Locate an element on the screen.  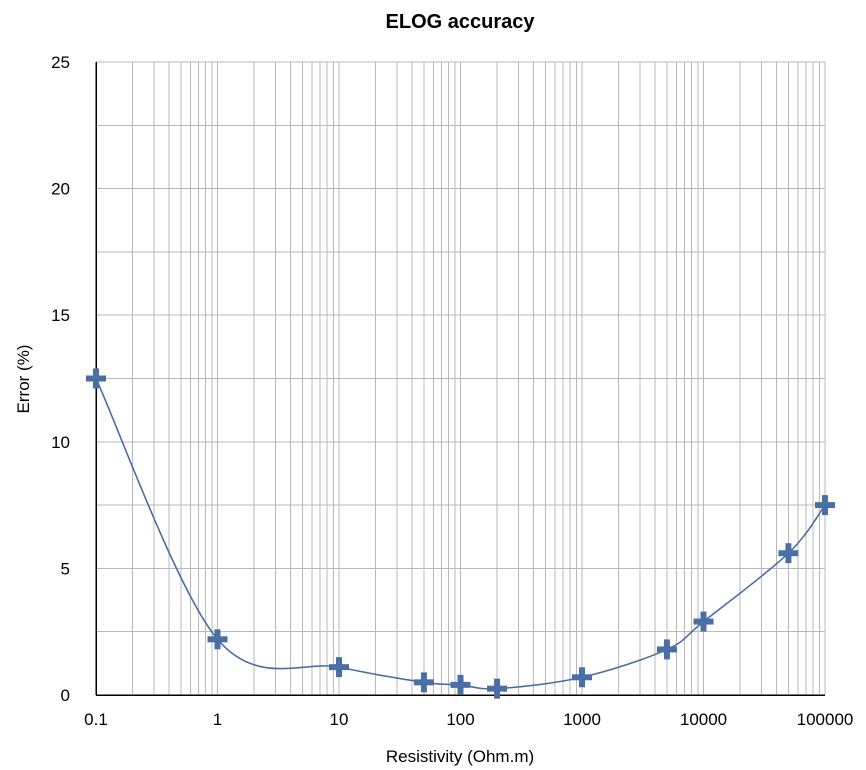
x-tick-labels: 0.1 1 10 100 1000 10000 100000 is located at coordinates (468, 719).